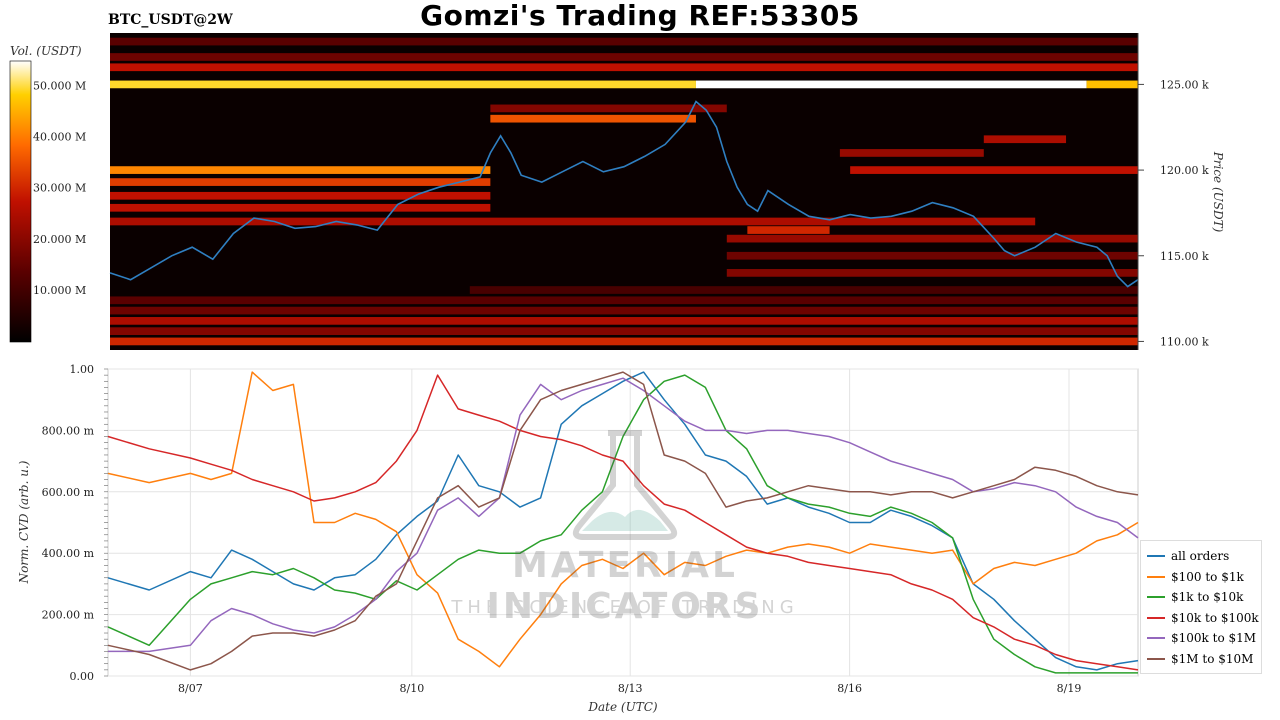 Image resolution: width=1280 pixels, height=720 pixels. What do you see at coordinates (640, 16) in the screenshot?
I see `chart-title: Gomzi's Trading REF:53305` at bounding box center [640, 16].